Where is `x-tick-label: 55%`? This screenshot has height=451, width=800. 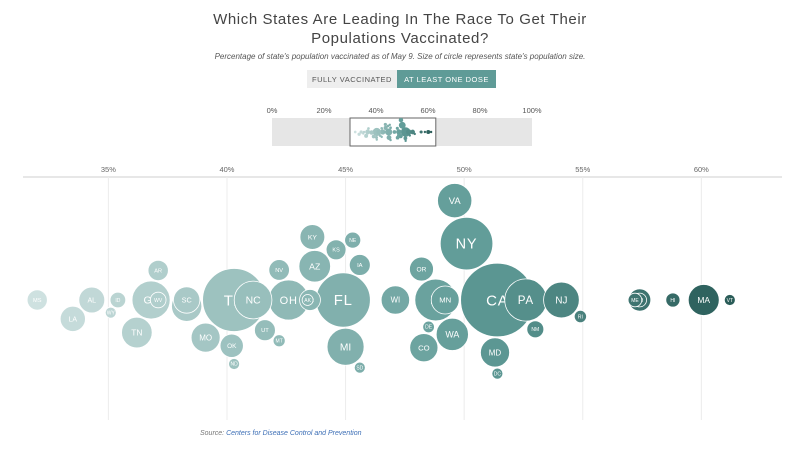
x-tick-label: 55% is located at coordinates (582, 169).